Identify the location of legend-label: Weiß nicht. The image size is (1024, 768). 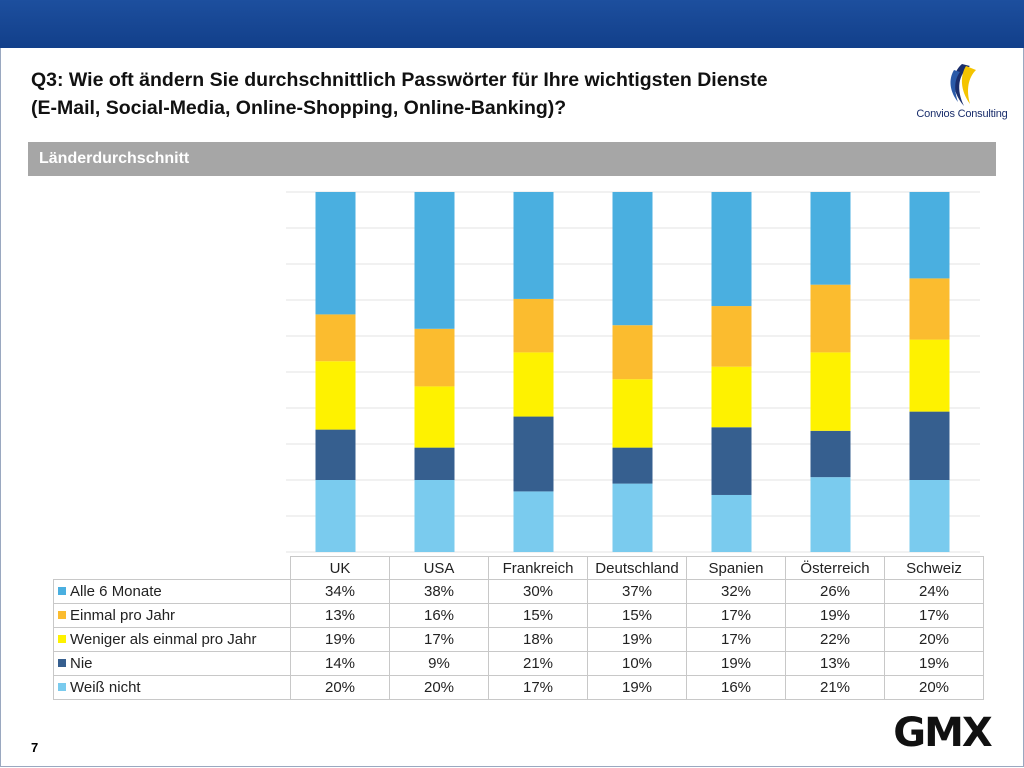
(105, 687).